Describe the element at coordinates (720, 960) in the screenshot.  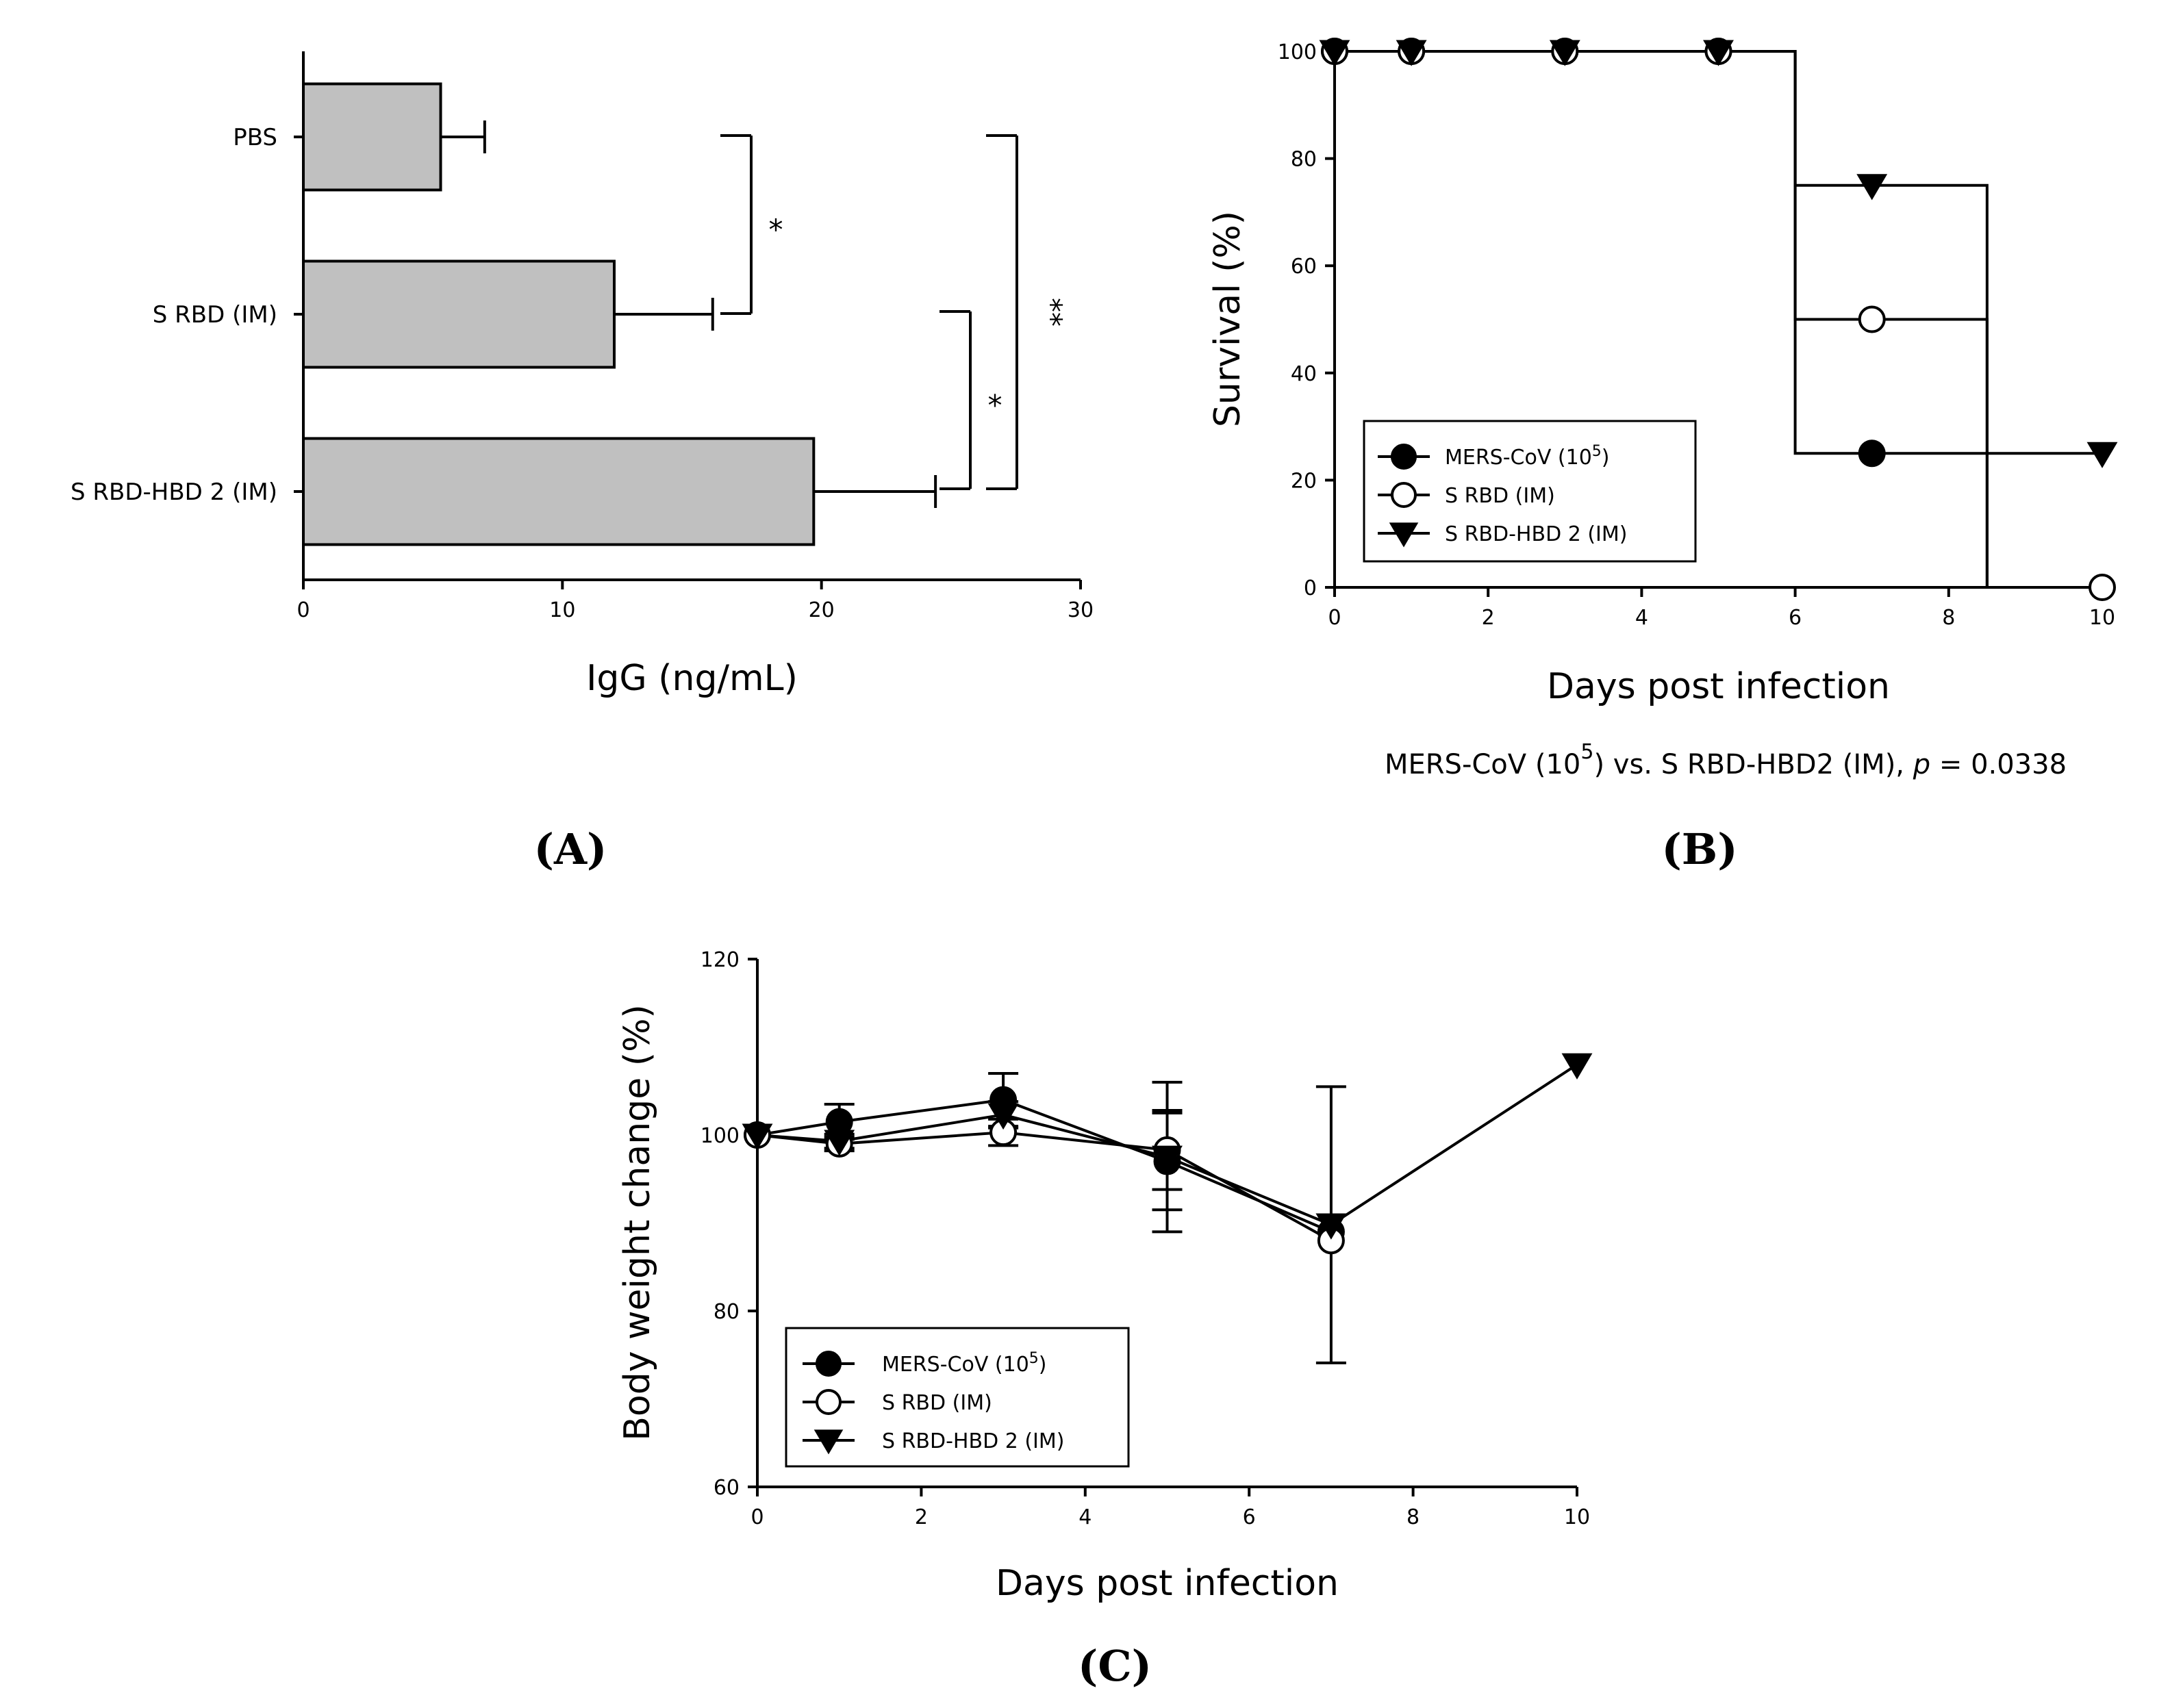
I see `y-tick-label: 120` at that location.